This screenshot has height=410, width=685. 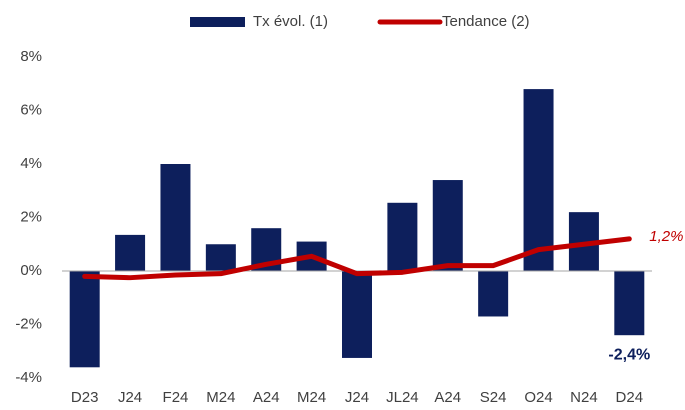 I want to click on y-tick-label: 6%, so click(x=31, y=109).